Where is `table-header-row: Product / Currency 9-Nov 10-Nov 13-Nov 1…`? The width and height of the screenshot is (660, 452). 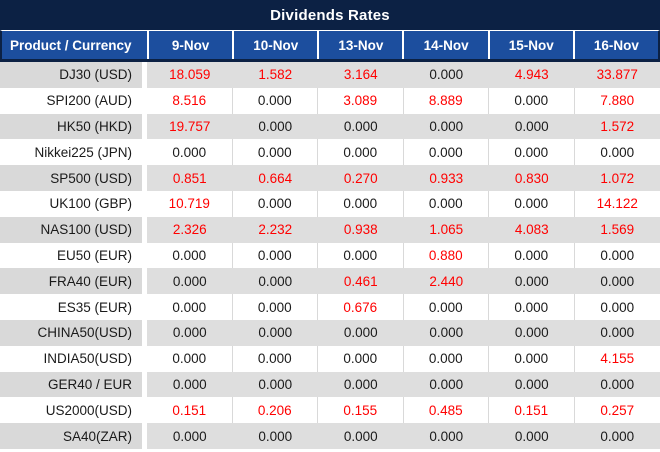 table-header-row: Product / Currency 9-Nov 10-Nov 13-Nov 1… is located at coordinates (330, 46).